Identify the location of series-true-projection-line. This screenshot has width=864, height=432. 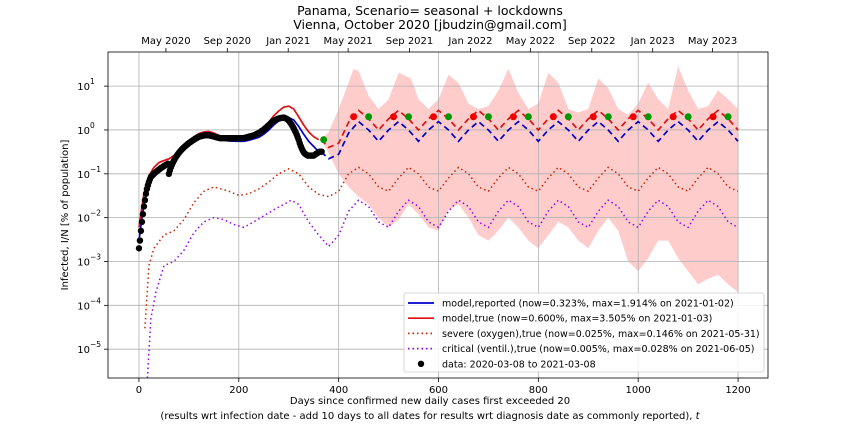
(529, 129).